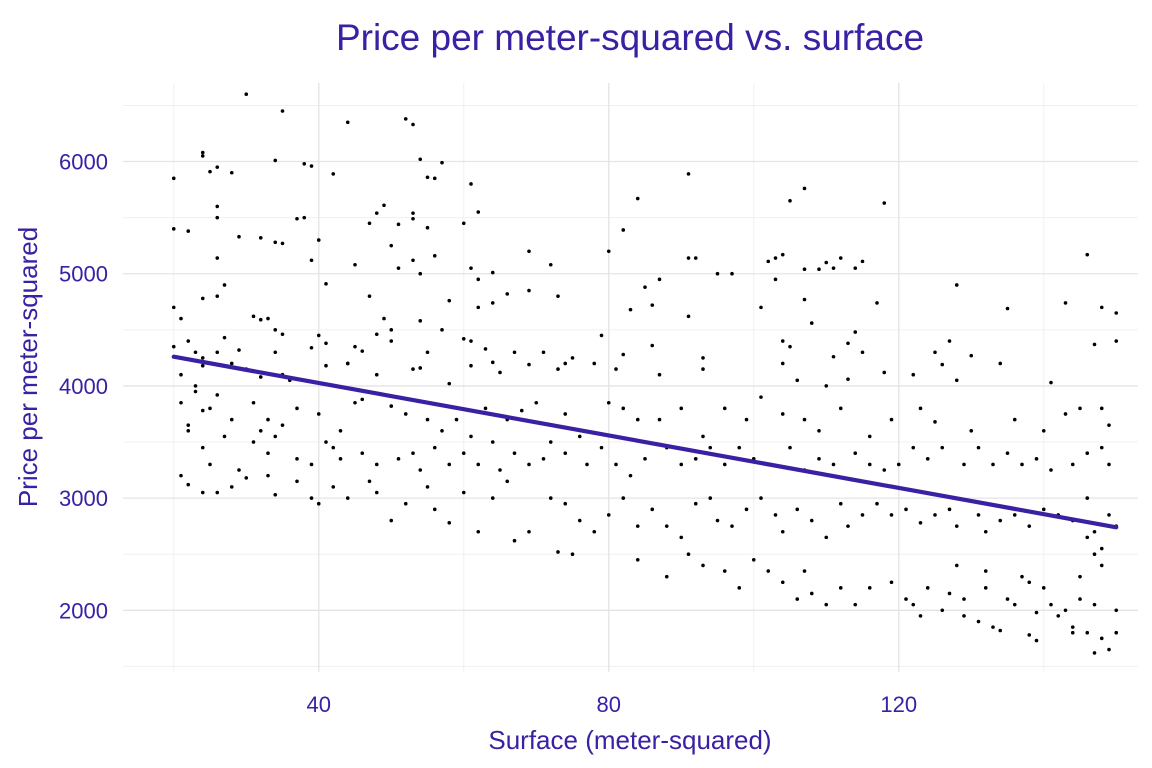  Describe the element at coordinates (83, 162) in the screenshot. I see `y-tick-label: 6000` at that location.